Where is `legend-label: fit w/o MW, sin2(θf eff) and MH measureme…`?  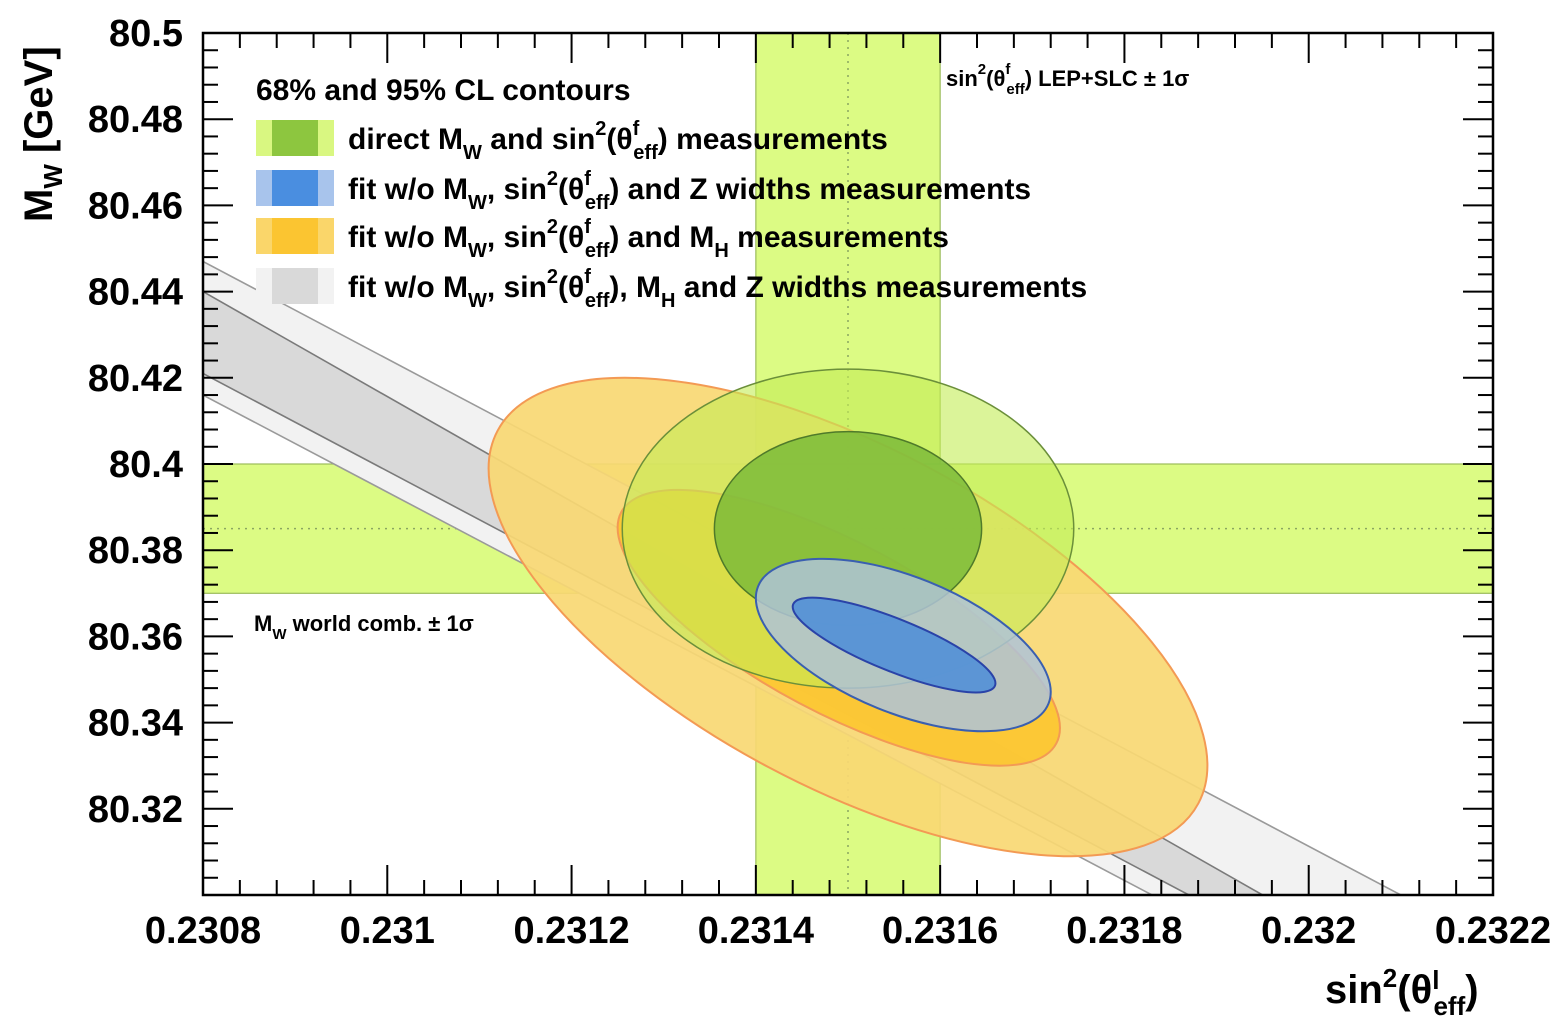
legend-label: fit w/o MW, sin2(θf eff) and MH measureme… is located at coordinates (648, 239).